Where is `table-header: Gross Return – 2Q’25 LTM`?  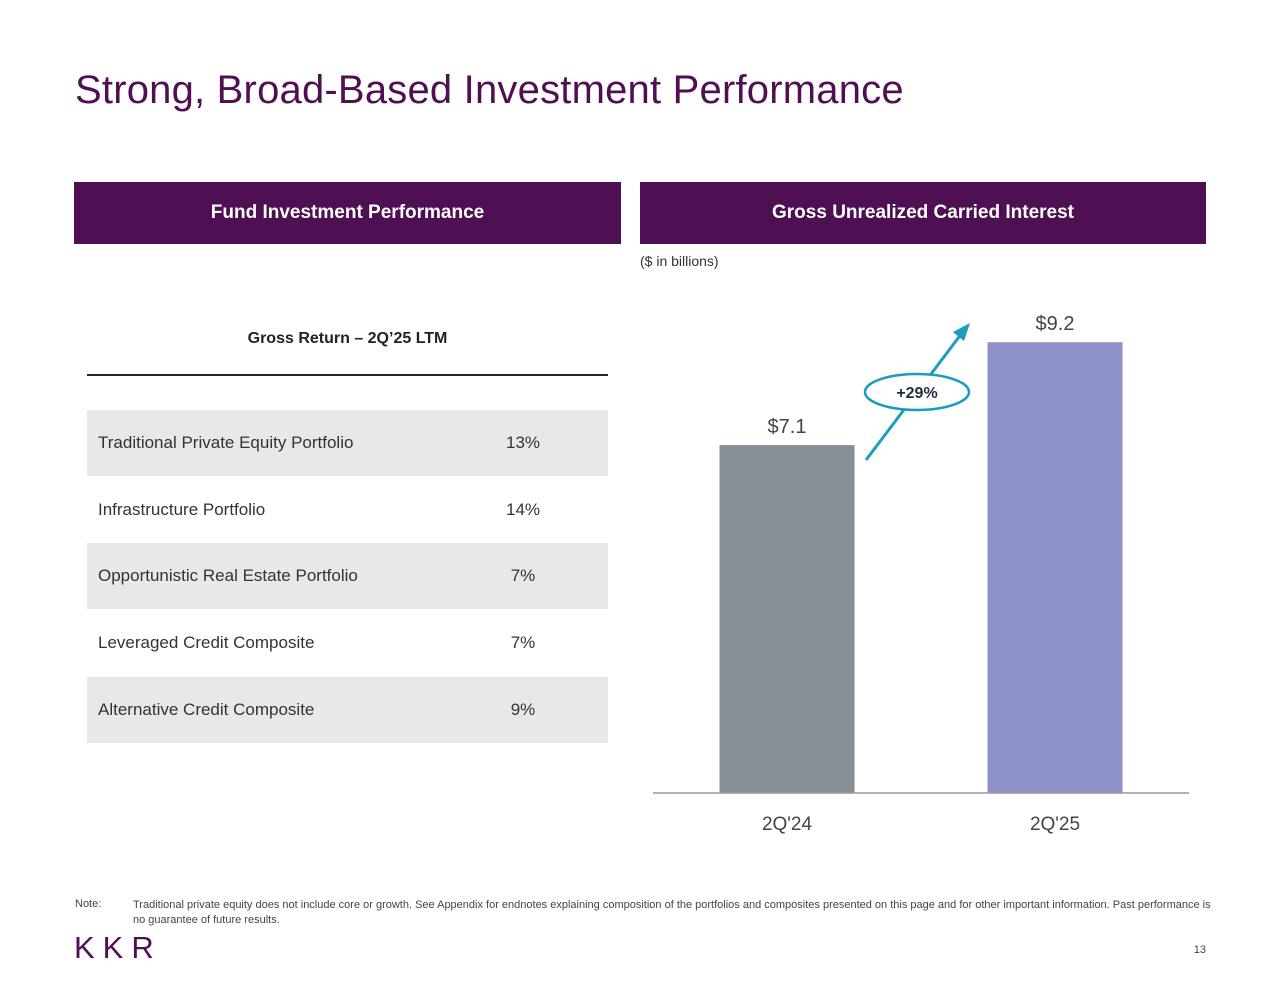 table-header: Gross Return – 2Q’25 LTM is located at coordinates (347, 338).